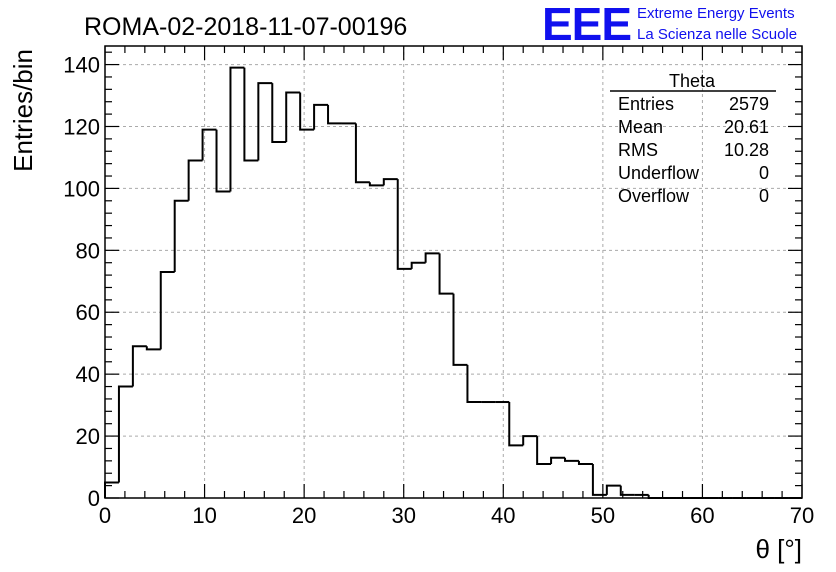 This screenshot has height=572, width=836. Describe the element at coordinates (81, 126) in the screenshot. I see `y-tick-label: 120` at that location.